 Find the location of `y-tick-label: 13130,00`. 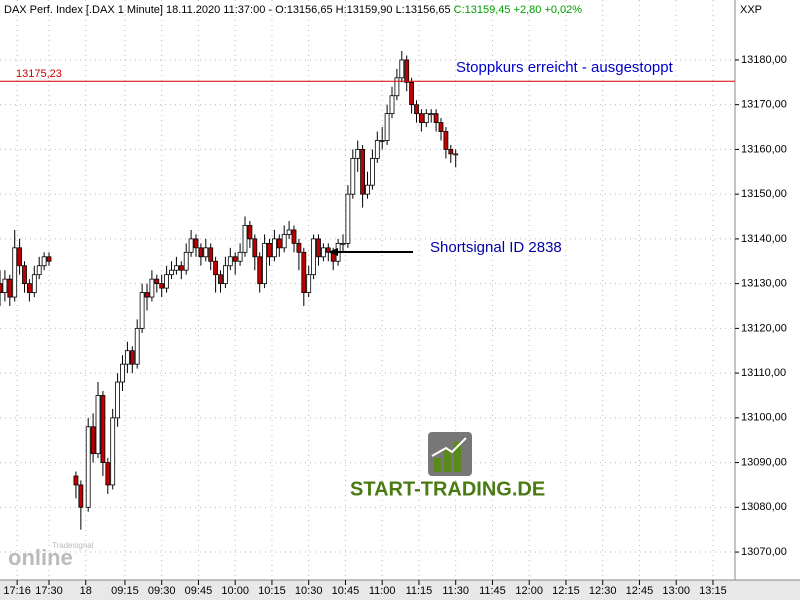

y-tick-label: 13130,00 is located at coordinates (764, 284).